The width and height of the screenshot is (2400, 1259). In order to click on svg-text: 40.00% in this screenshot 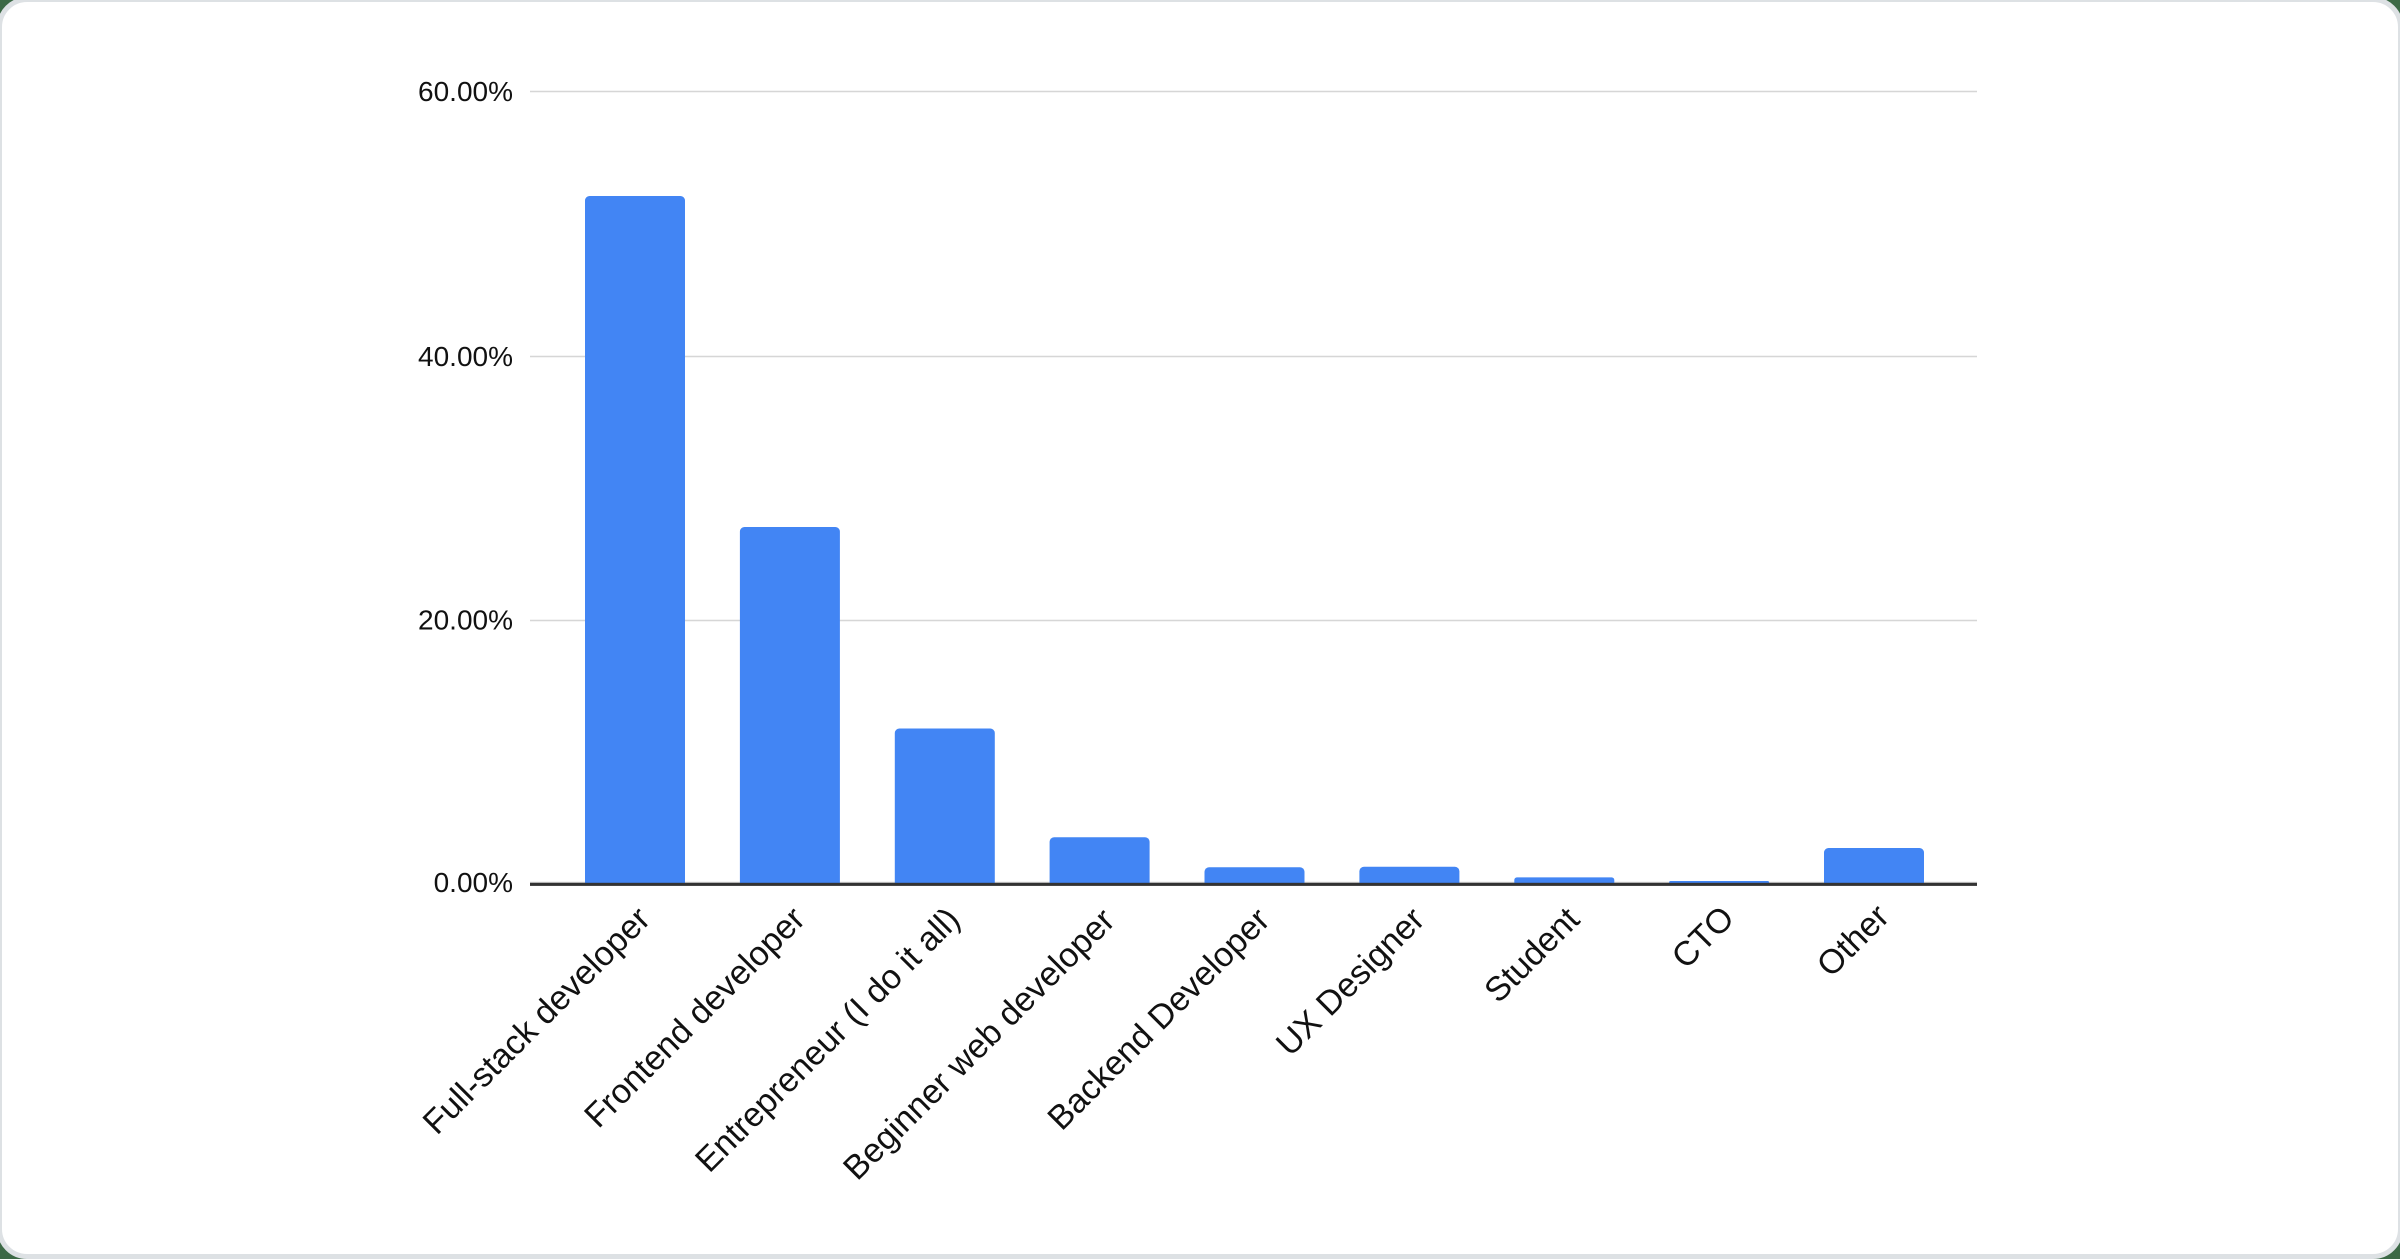, I will do `click(465, 356)`.